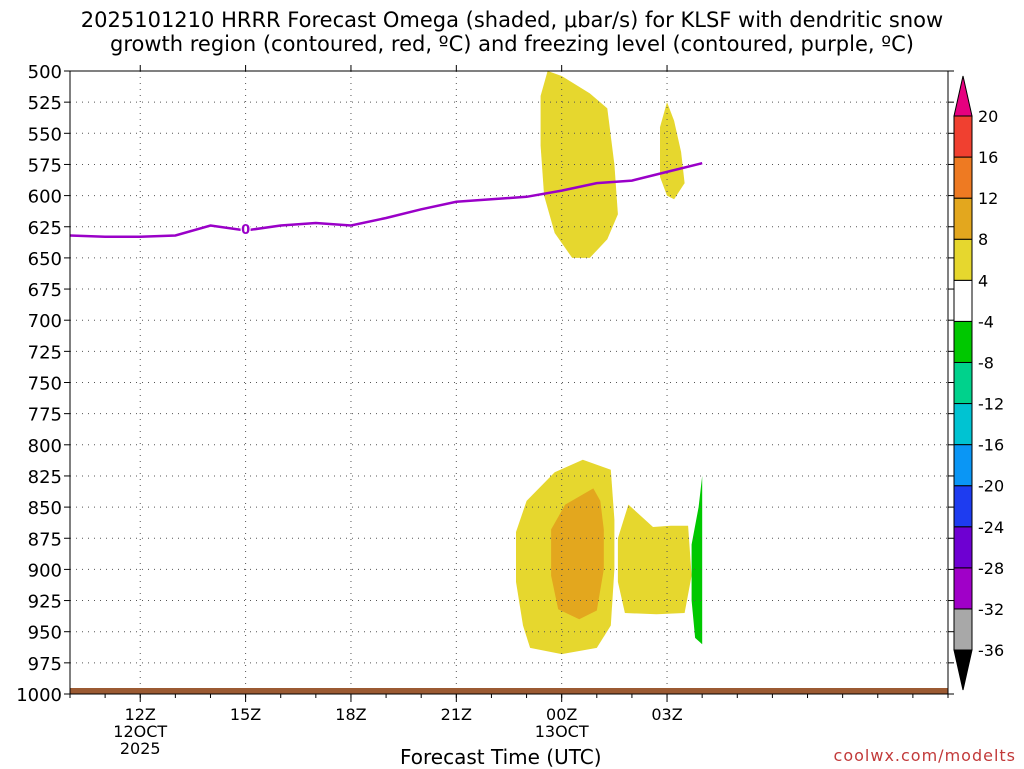  What do you see at coordinates (988, 157) in the screenshot?
I see `colorbar-label: 16` at bounding box center [988, 157].